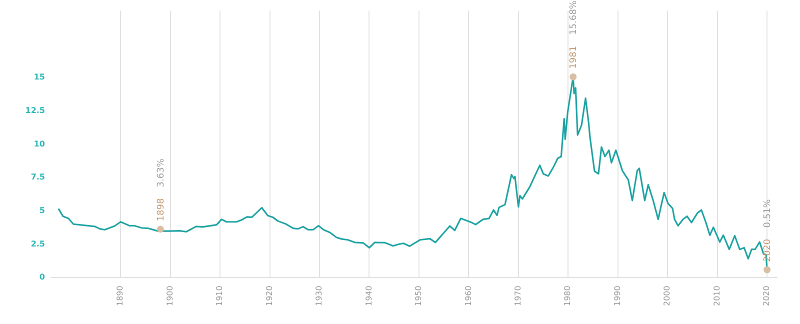  What do you see at coordinates (219, 296) in the screenshot?
I see `x-tick-label: 1910` at bounding box center [219, 296].